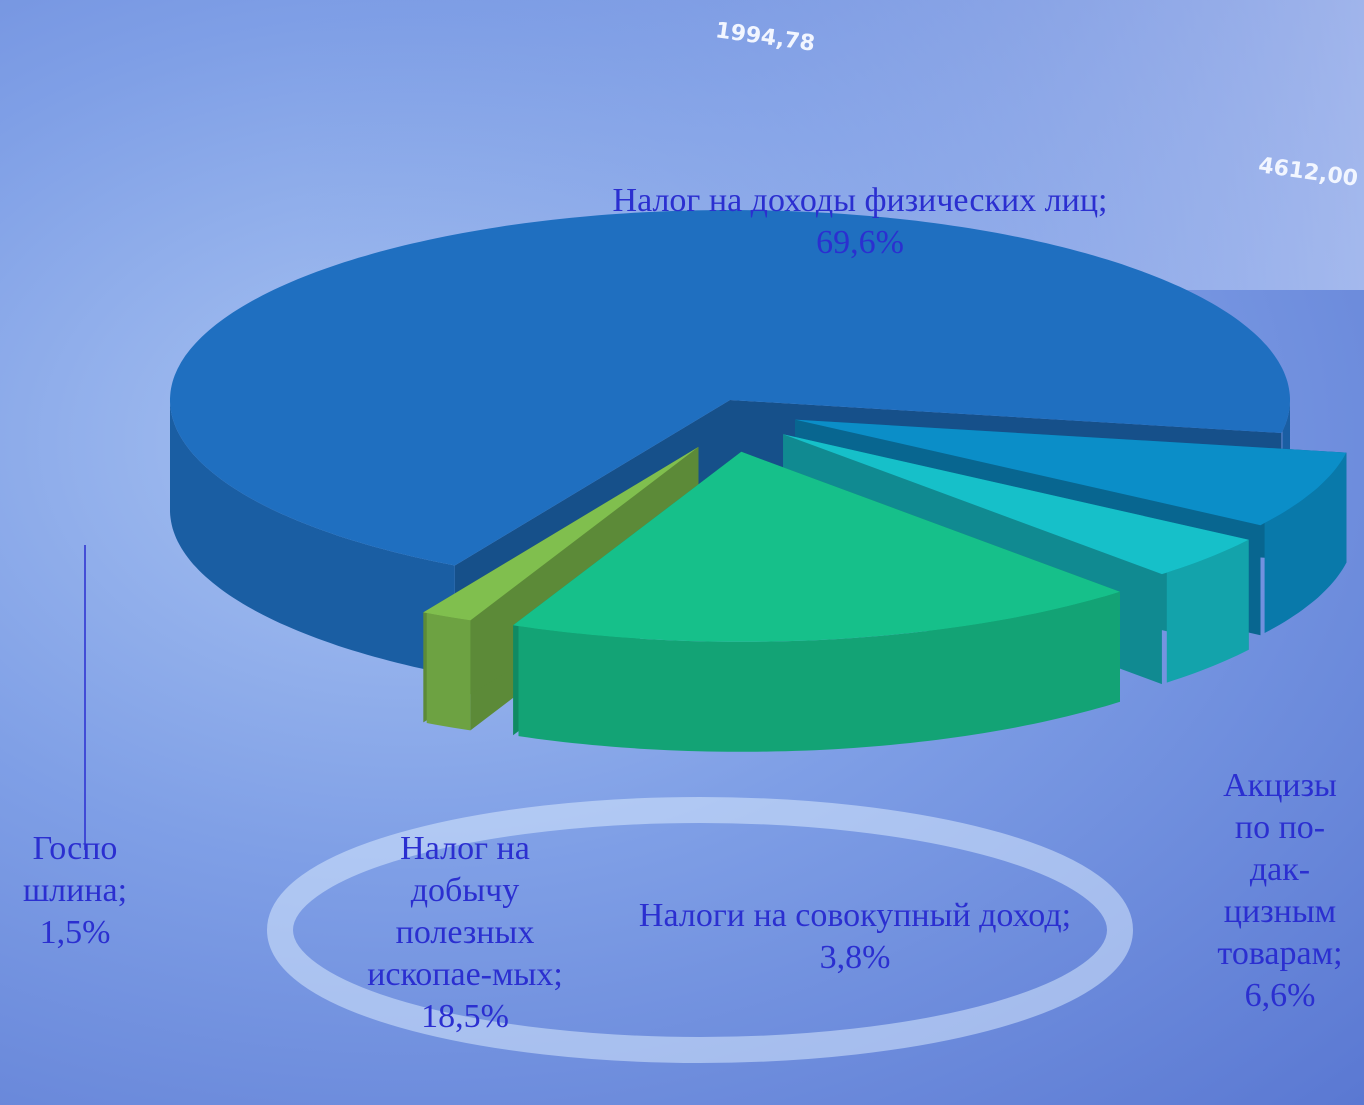 The width and height of the screenshot is (1364, 1105). Describe the element at coordinates (860, 242) in the screenshot. I see `value-label: 69,6%` at that location.